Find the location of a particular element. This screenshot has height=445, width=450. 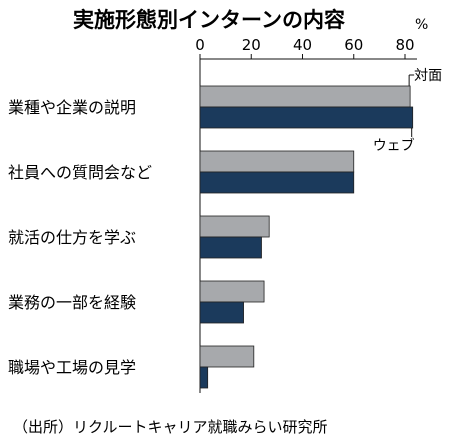

x-tick-label: 80 is located at coordinates (404, 45).